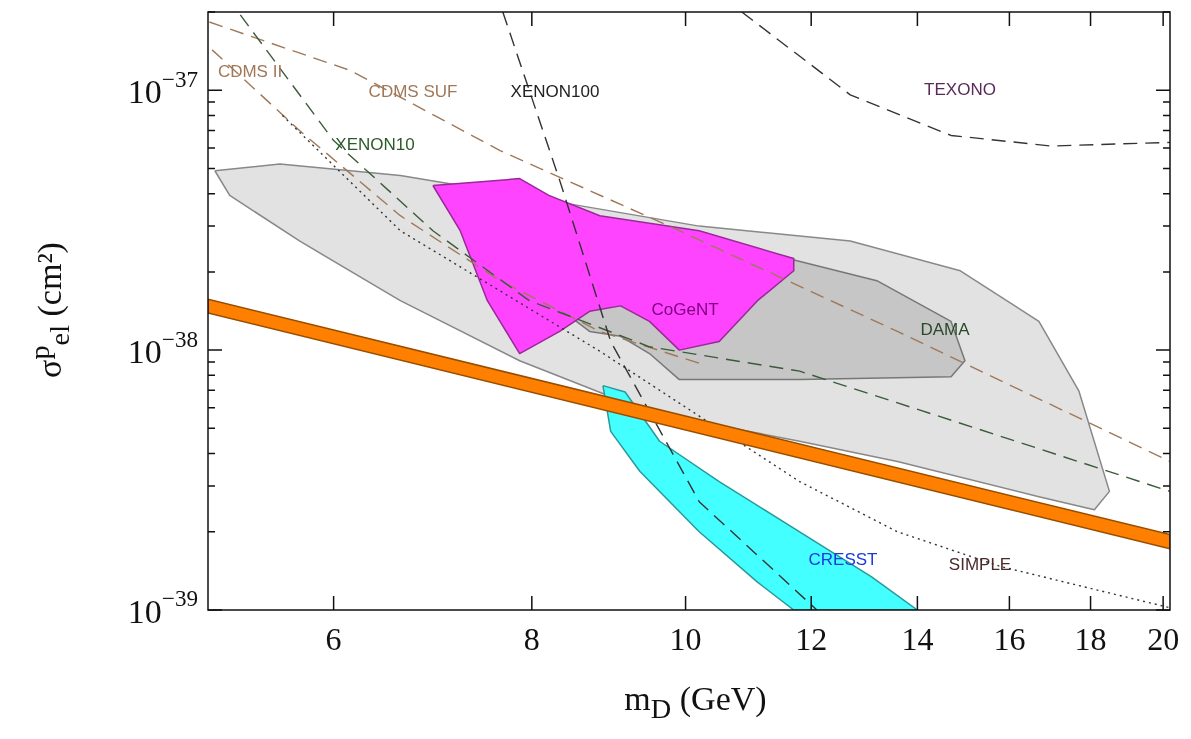 Image resolution: width=1191 pixels, height=739 pixels. I want to click on x-tick-label: 10, so click(685, 639).